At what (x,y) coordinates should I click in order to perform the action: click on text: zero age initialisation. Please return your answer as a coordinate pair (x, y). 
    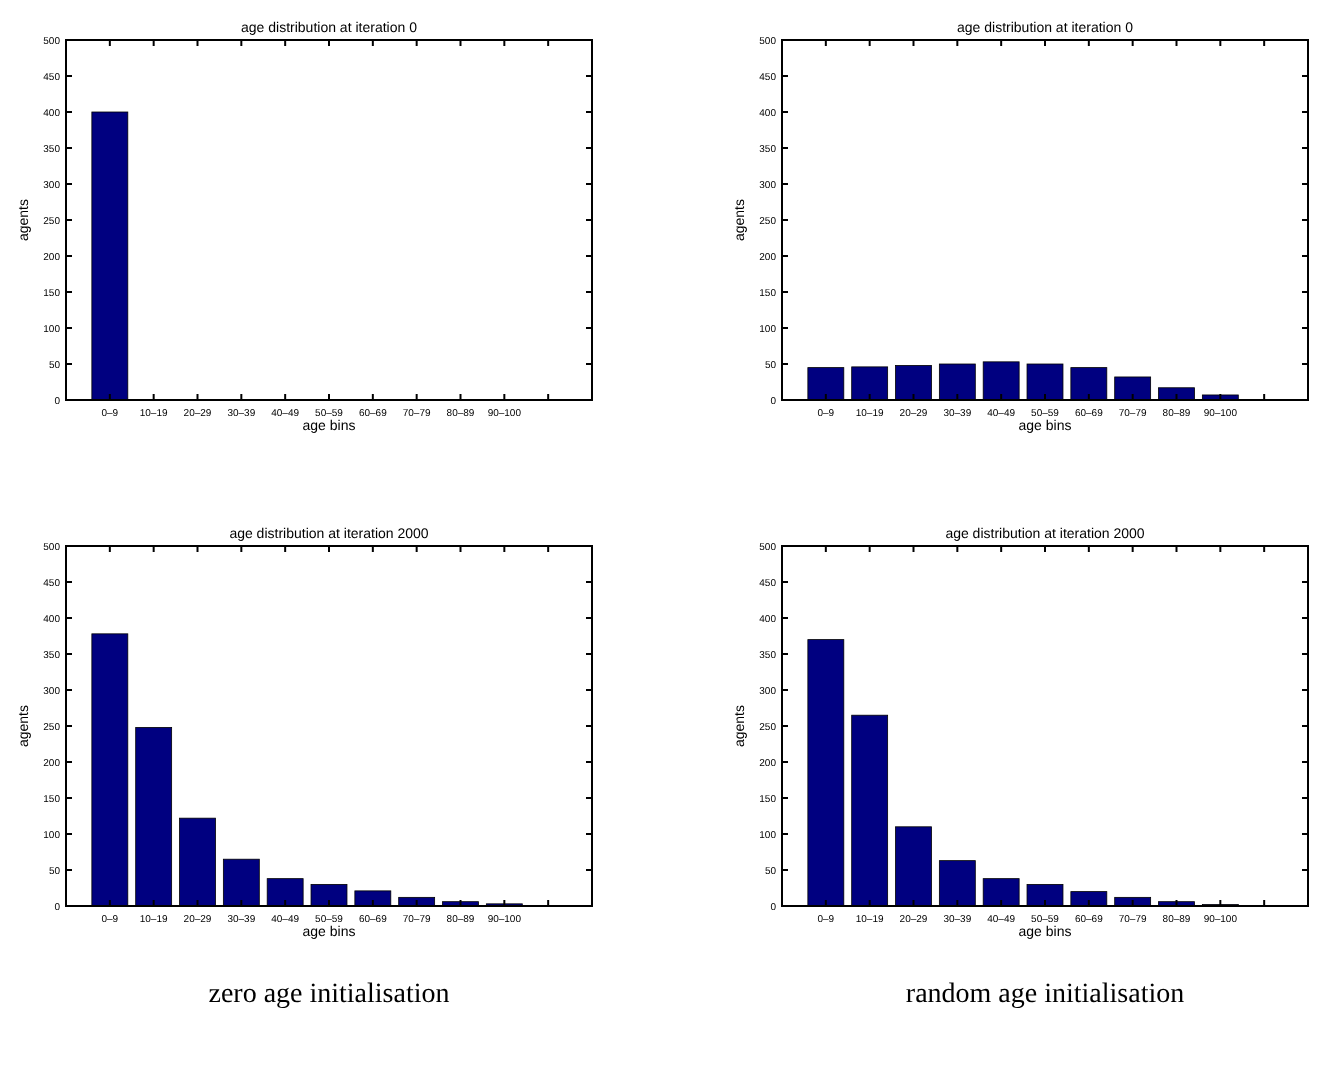
    Looking at the image, I should click on (329, 995).